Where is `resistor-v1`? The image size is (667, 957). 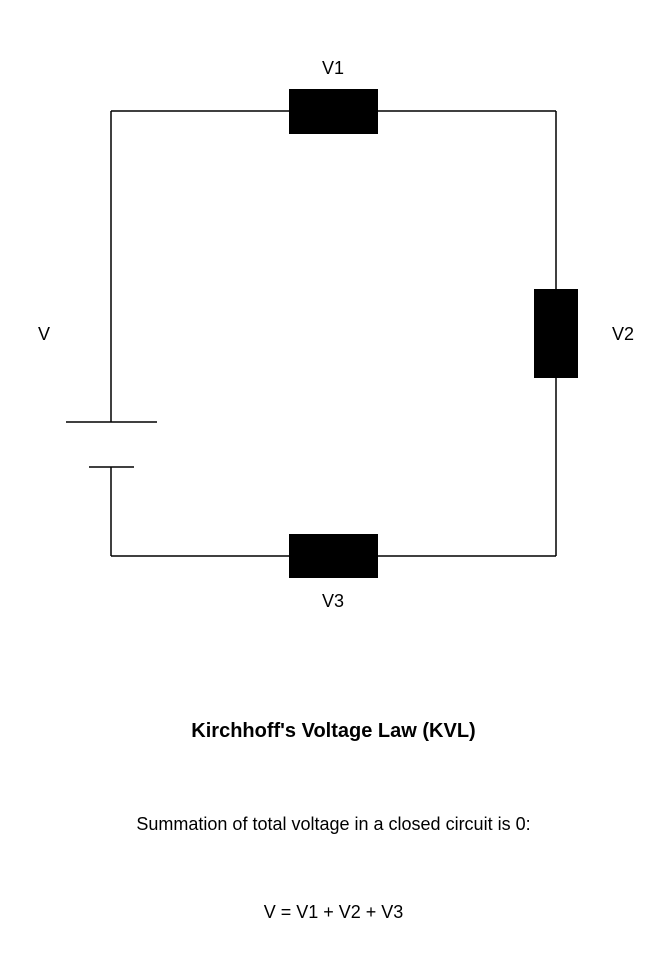
resistor-v1 is located at coordinates (333, 111).